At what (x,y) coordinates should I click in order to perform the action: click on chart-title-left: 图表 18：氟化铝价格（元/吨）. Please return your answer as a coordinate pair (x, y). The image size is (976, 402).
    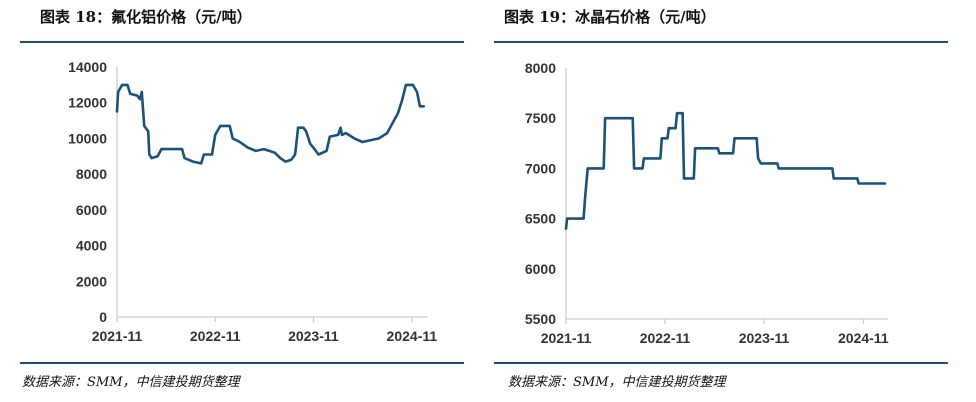
    Looking at the image, I should click on (146, 17).